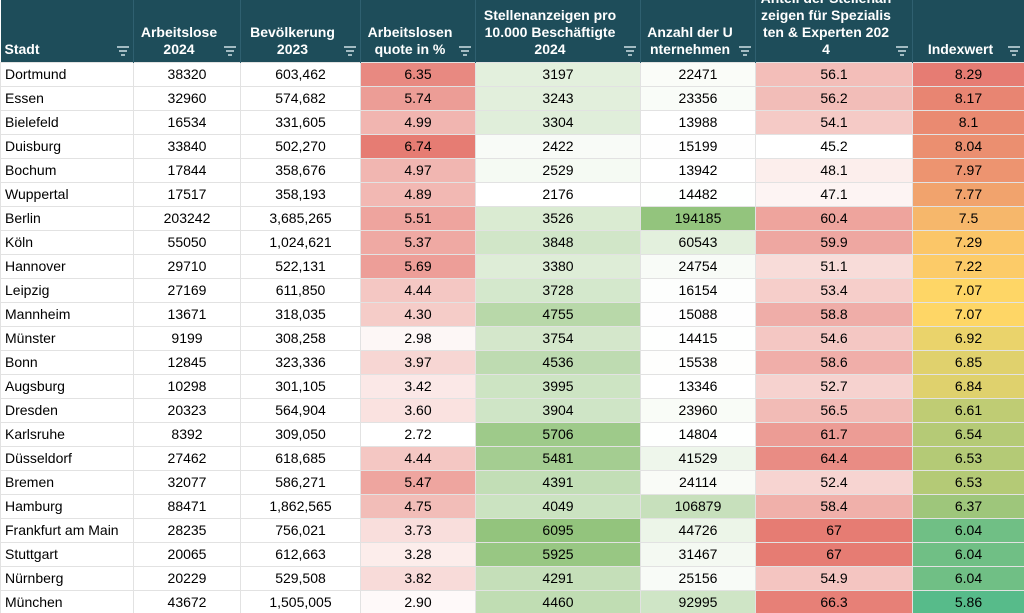  Describe the element at coordinates (187, 410) in the screenshot. I see `value-cell: 20323` at that location.